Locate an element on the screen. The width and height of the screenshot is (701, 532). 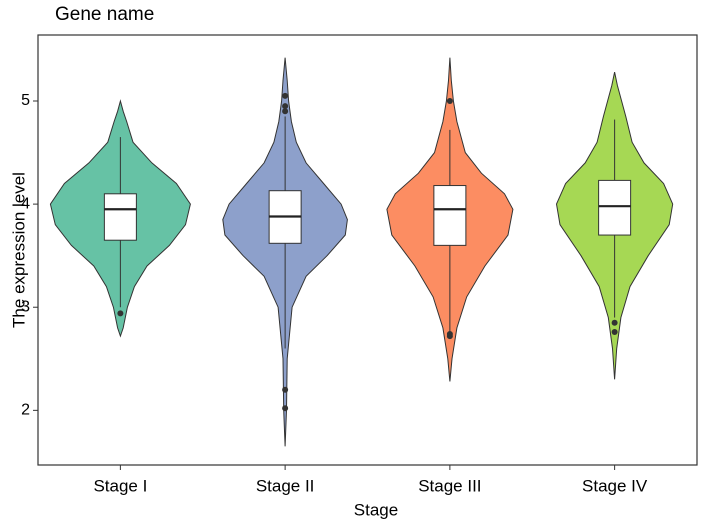
y-tick-label: 4 is located at coordinates (25, 203).